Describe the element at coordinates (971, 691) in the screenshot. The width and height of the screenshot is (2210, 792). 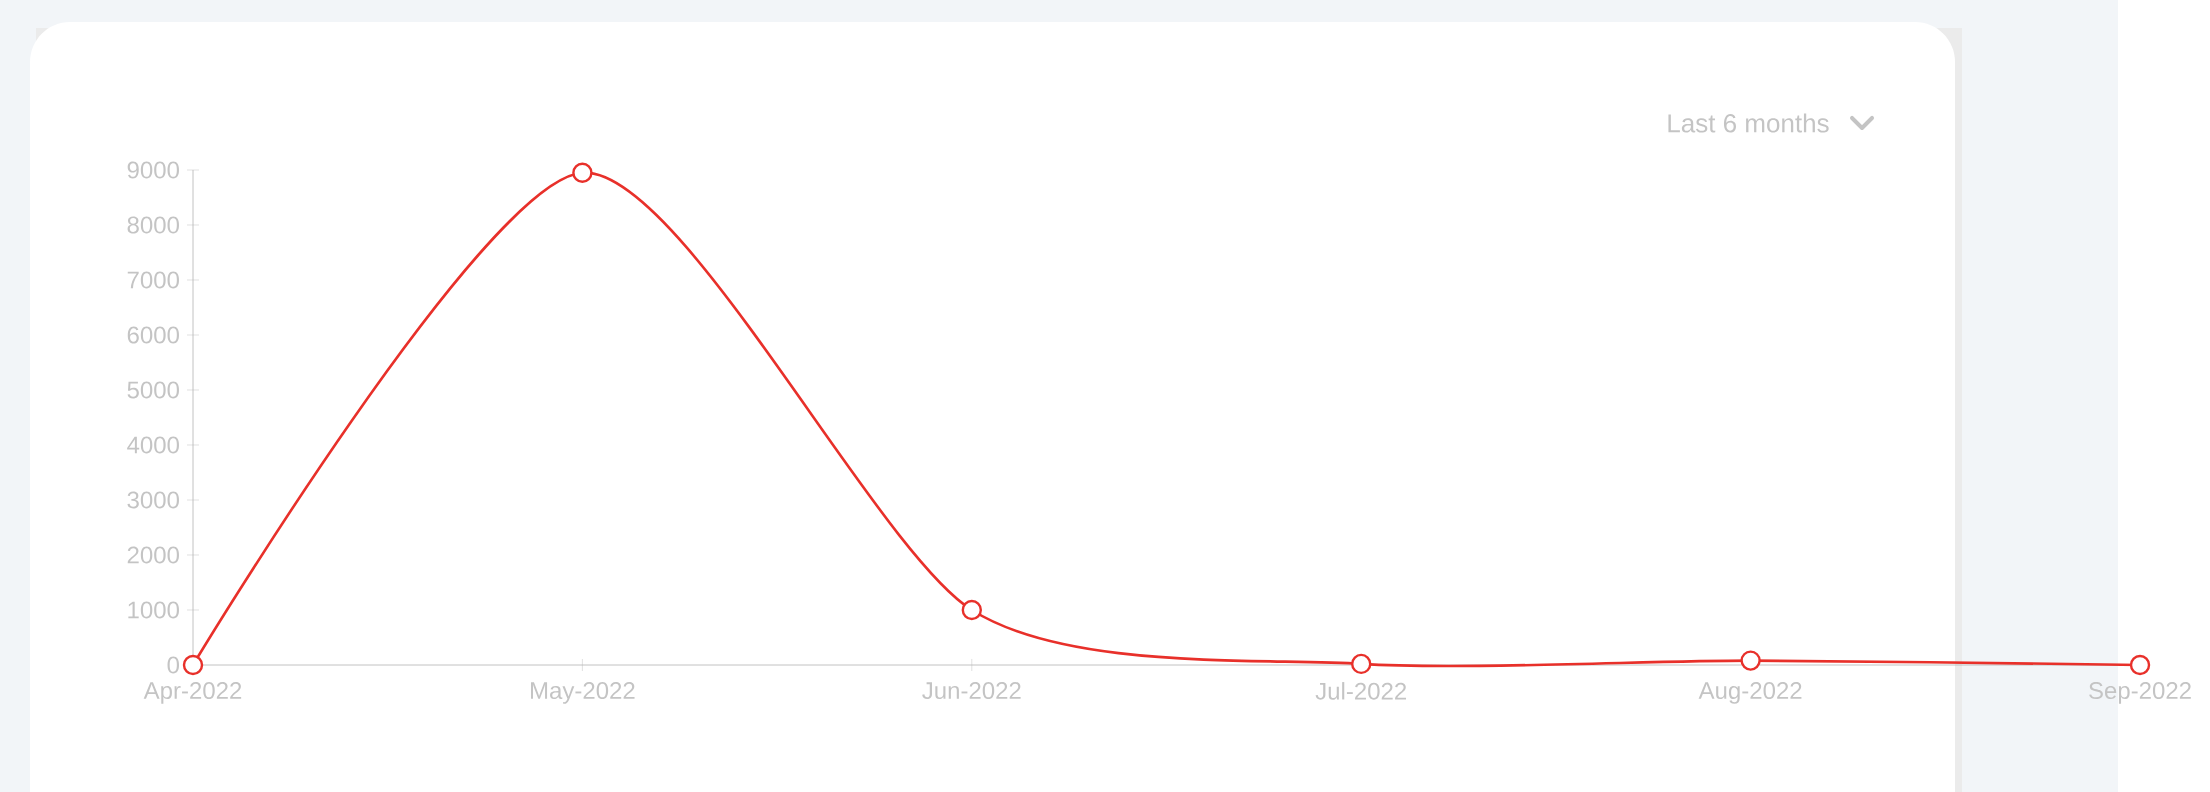
I see `x-tick-label: Jun-2022` at that location.